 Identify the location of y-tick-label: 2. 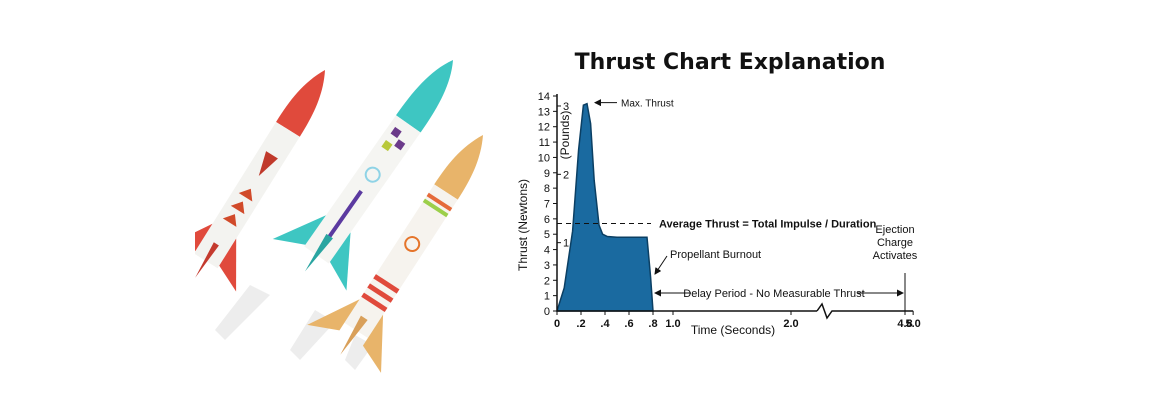
(547, 281).